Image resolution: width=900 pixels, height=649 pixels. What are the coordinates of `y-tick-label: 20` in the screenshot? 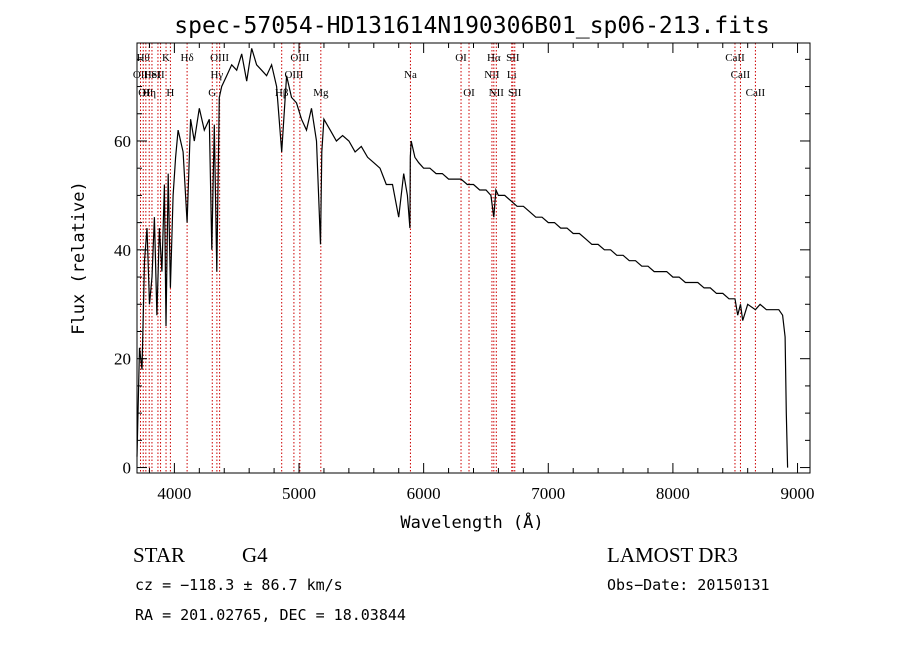 It's located at (122, 359).